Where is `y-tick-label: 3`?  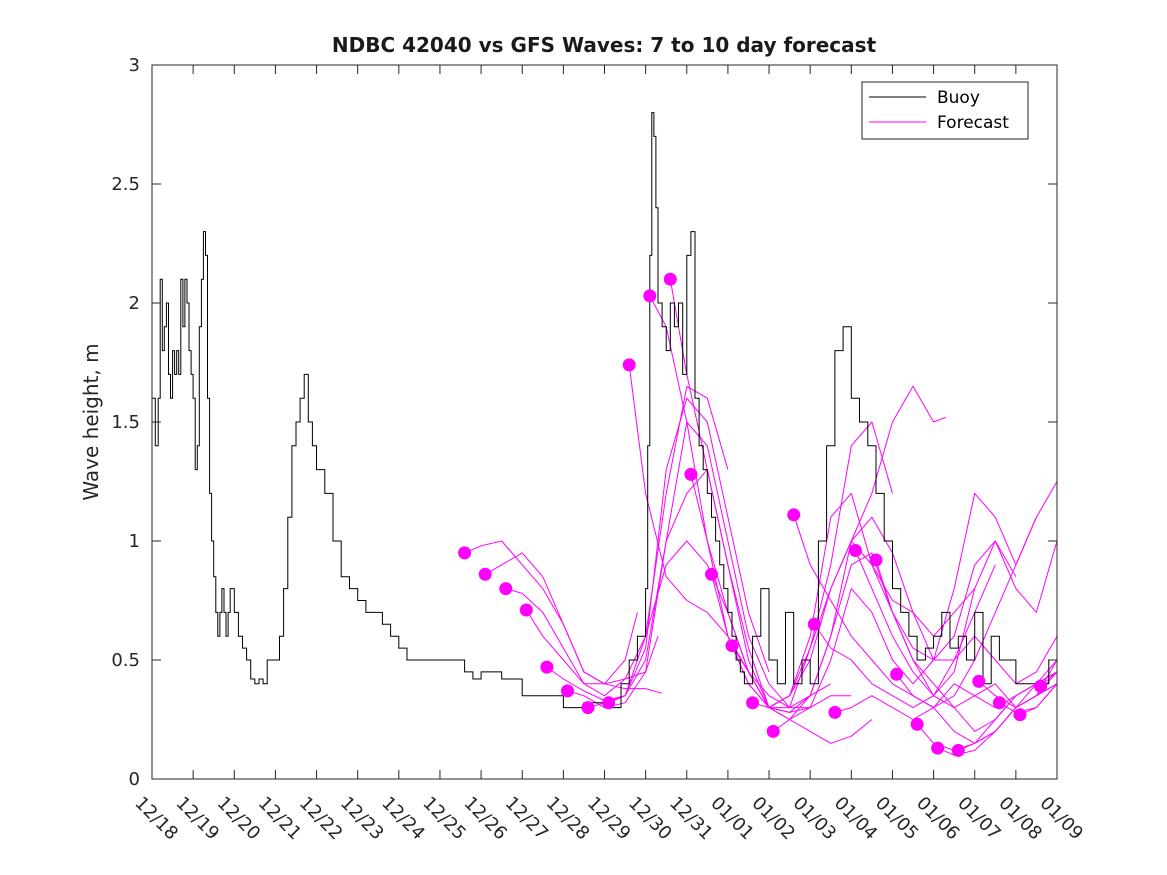
y-tick-label: 3 is located at coordinates (134, 65).